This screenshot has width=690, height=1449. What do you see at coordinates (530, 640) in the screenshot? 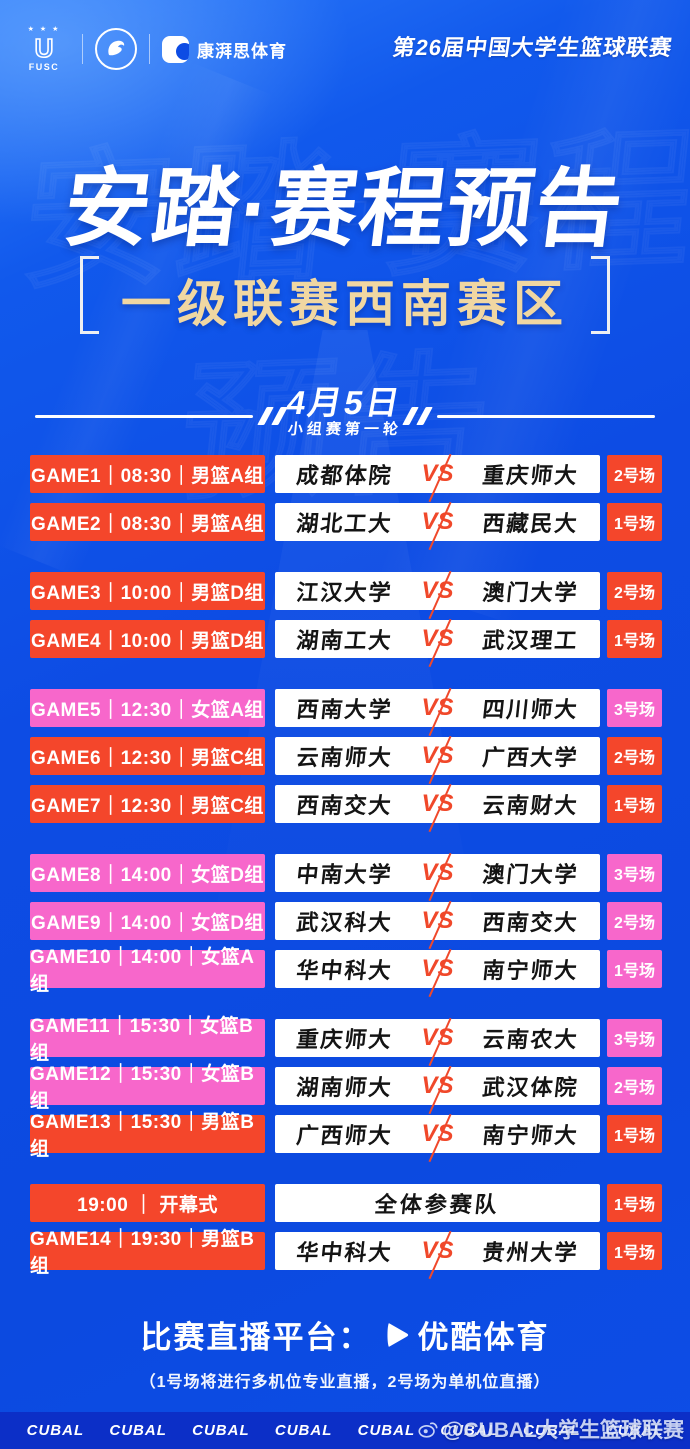
I see `team-away: 武汉理工` at bounding box center [530, 640].